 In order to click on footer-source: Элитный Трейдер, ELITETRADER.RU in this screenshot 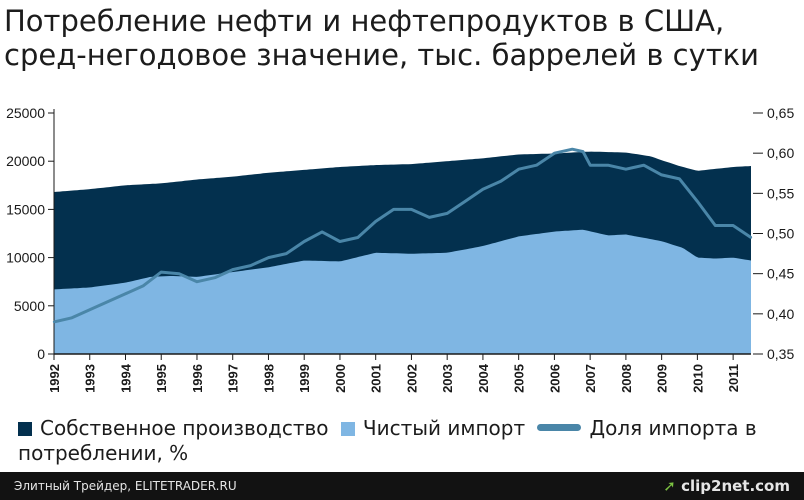, I will do `click(125, 486)`.